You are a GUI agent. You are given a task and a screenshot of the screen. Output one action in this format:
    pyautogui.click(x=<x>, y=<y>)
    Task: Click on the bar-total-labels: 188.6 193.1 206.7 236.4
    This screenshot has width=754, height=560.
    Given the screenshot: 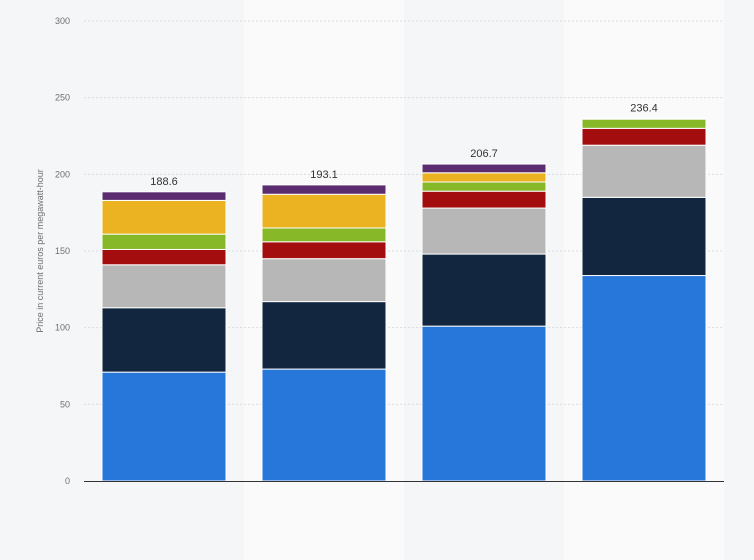 What is the action you would take?
    pyautogui.click(x=404, y=145)
    